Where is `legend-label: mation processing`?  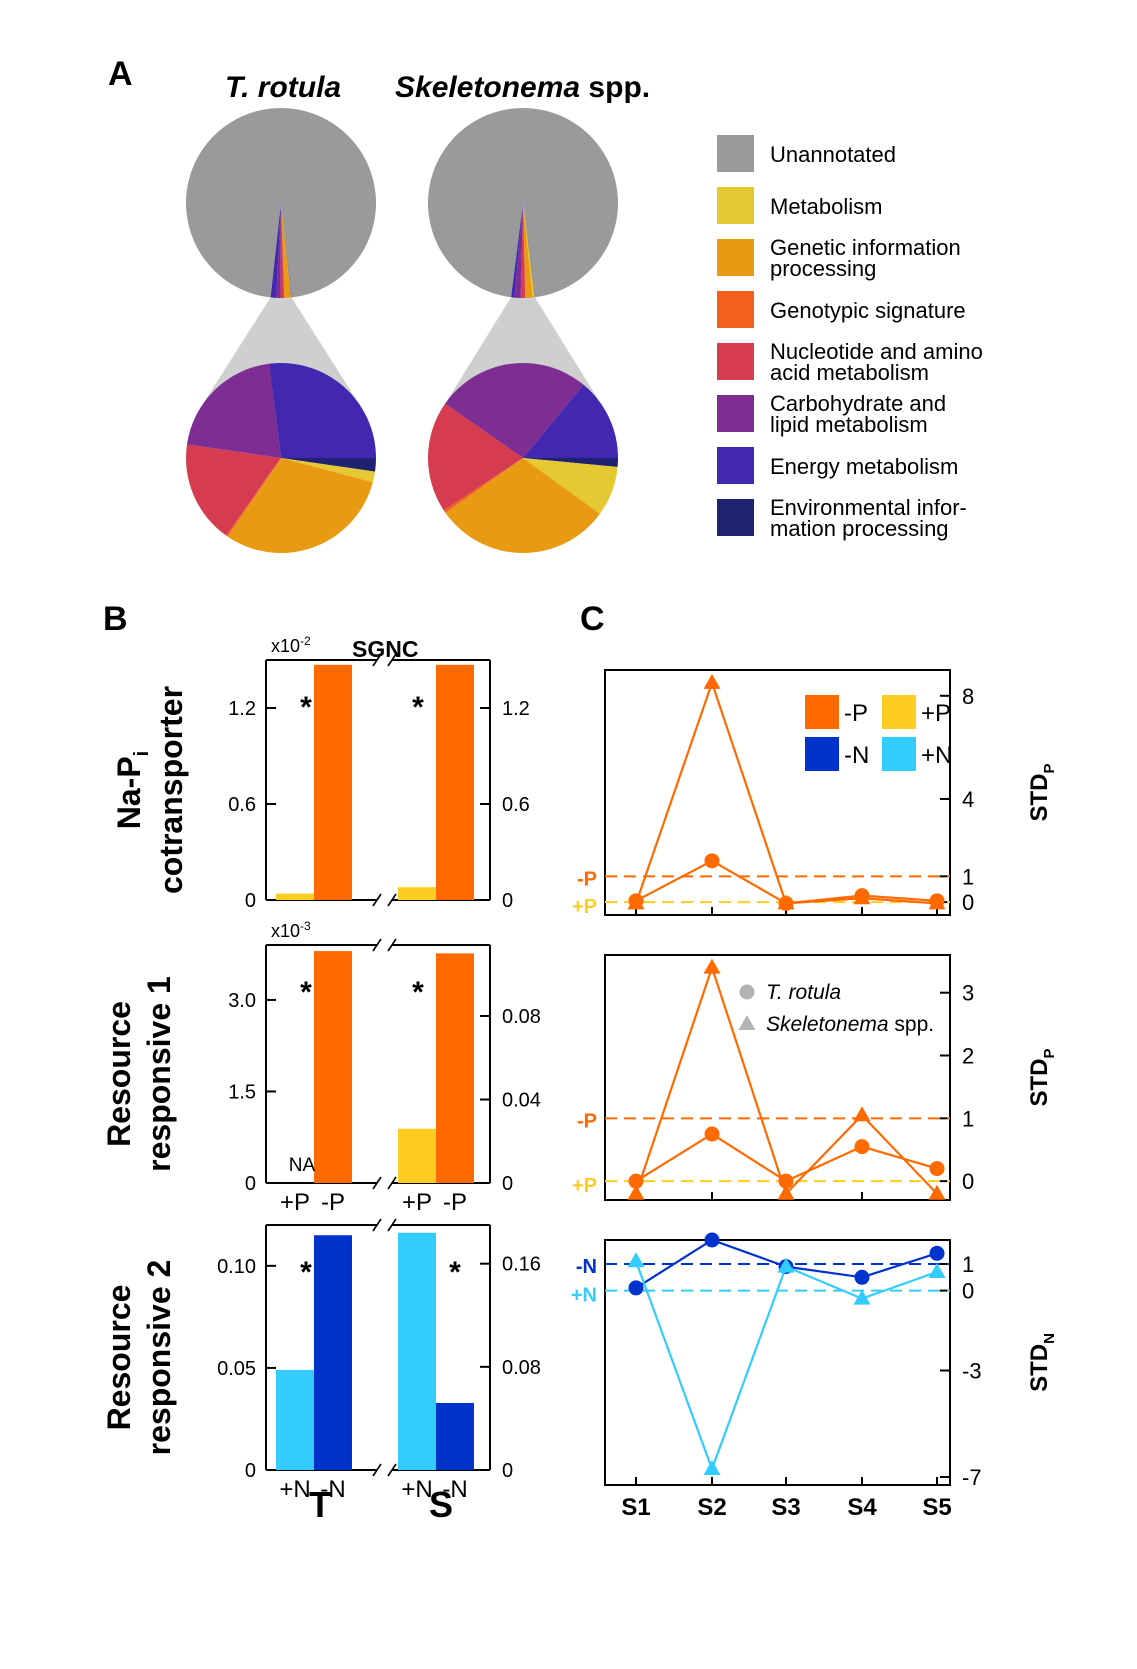 legend-label: mation processing is located at coordinates (859, 528).